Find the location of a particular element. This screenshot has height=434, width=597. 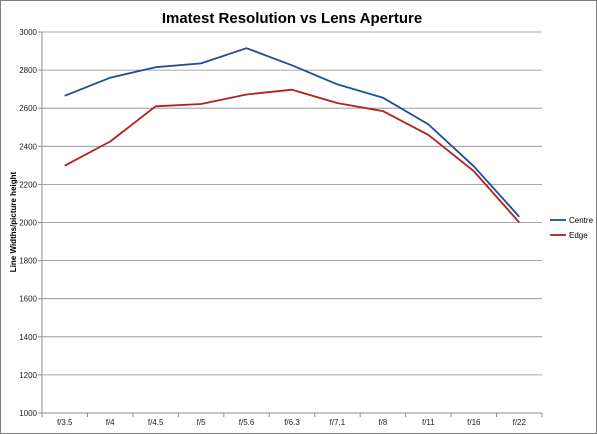

y-tick-label: 2800 is located at coordinates (28, 70).